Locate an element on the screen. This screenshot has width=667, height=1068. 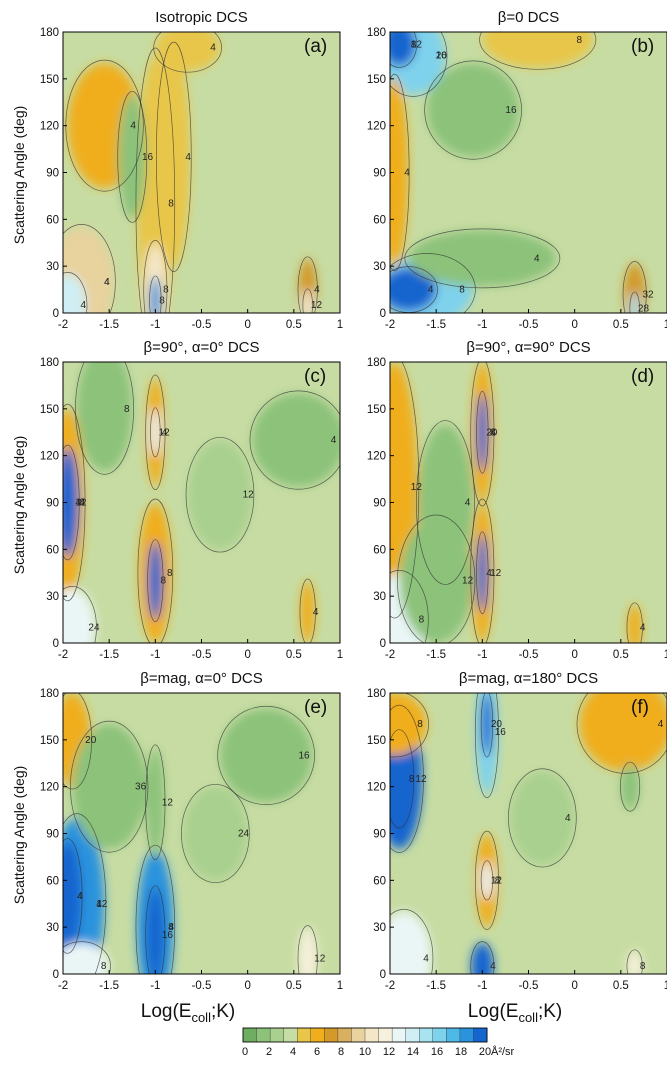
colorbar-tick-label: 20 is located at coordinates (485, 1052).